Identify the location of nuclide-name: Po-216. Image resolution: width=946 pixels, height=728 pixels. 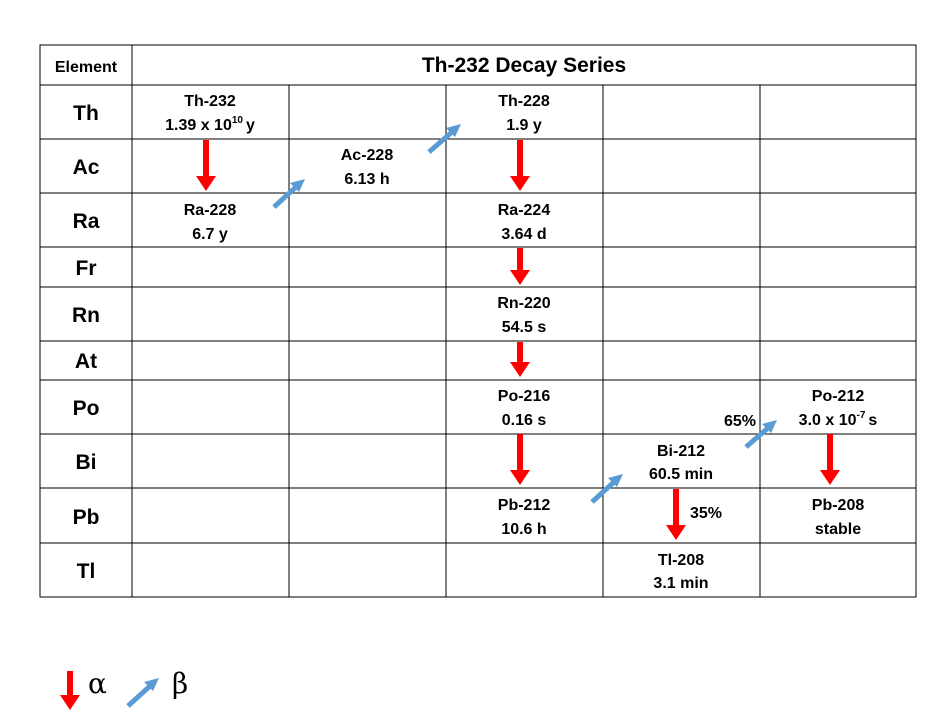
(524, 396).